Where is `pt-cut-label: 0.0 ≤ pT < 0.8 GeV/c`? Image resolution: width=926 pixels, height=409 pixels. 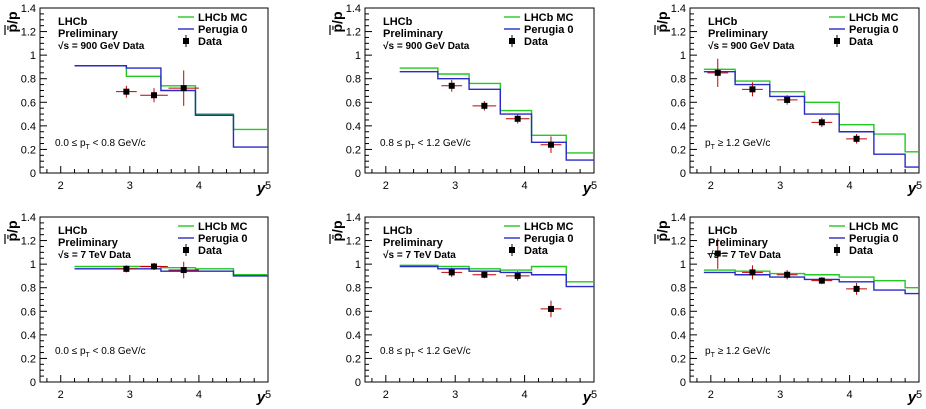
pt-cut-label: 0.0 ≤ pT < 0.8 GeV/c is located at coordinates (100, 352).